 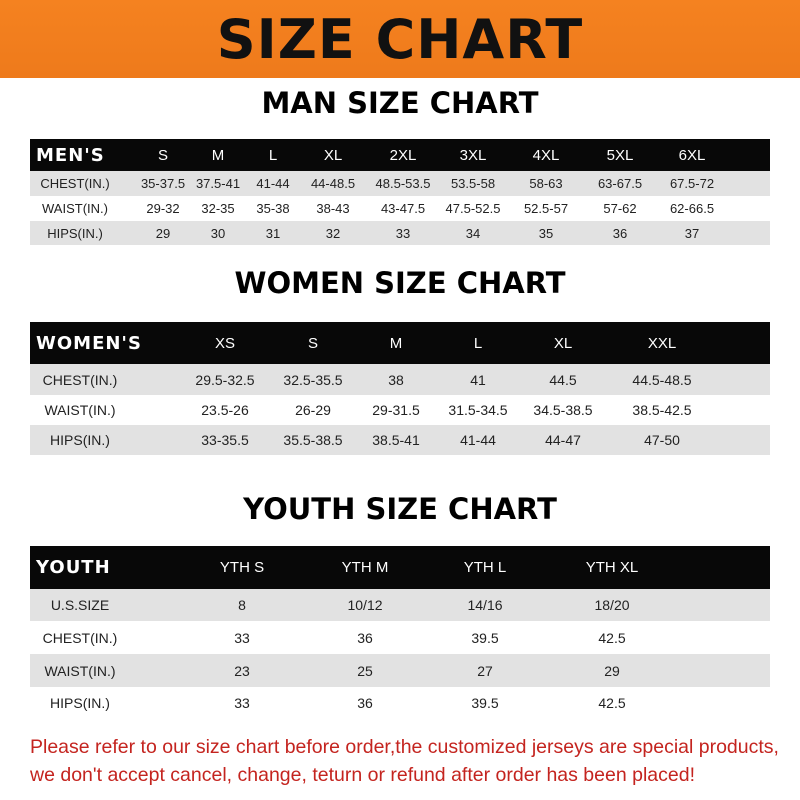 What do you see at coordinates (485, 670) in the screenshot?
I see `table-cell: 27` at bounding box center [485, 670].